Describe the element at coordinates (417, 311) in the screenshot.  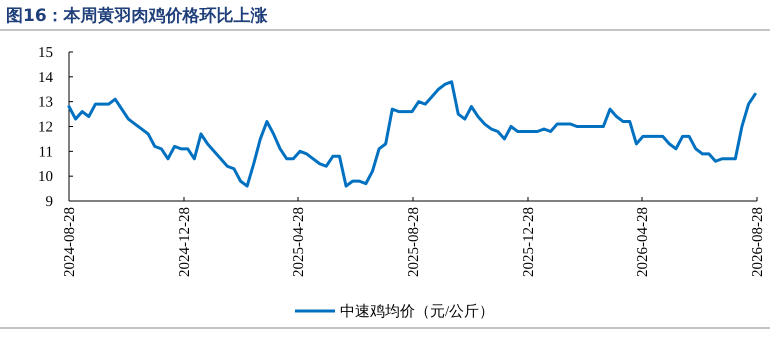
I see `legend-label: 中速鸡均价（元/公斤）` at that location.